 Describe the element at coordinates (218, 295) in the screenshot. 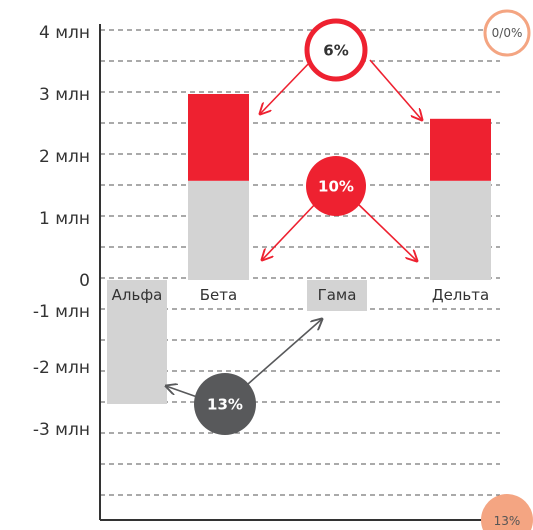

I see `category-label: Бета` at that location.